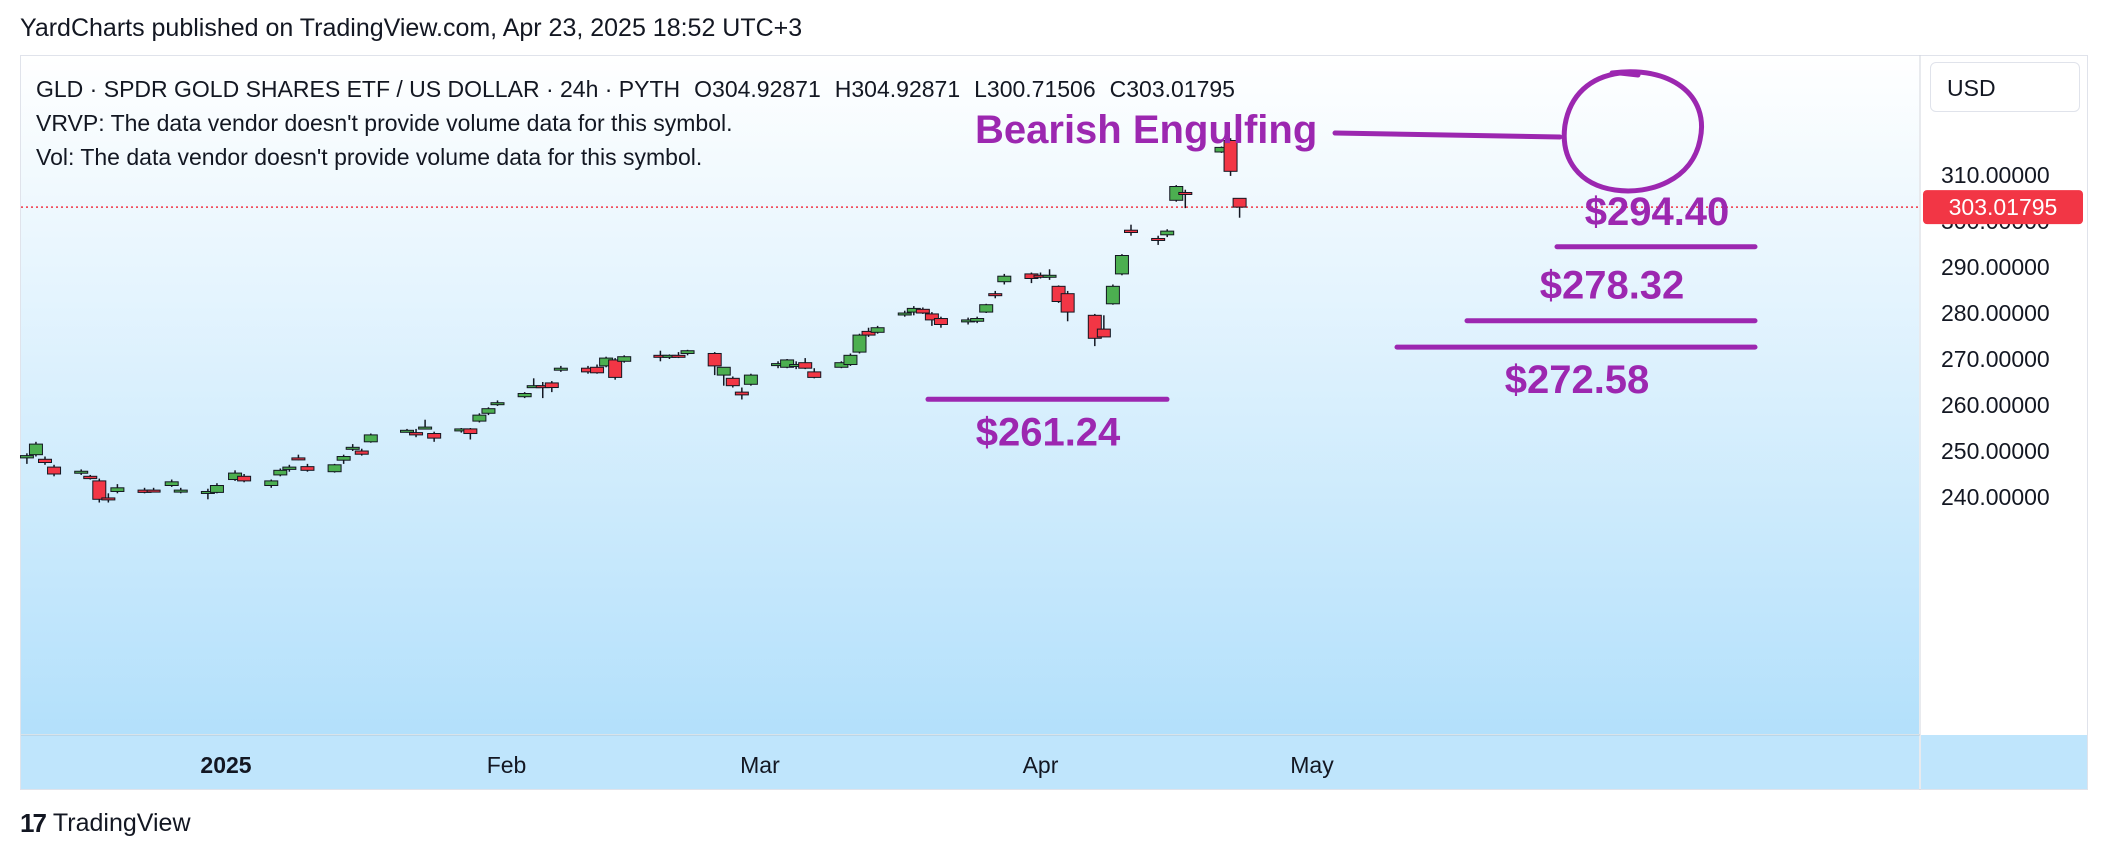  I want to click on support-level-label: $278.32, so click(1612, 286).